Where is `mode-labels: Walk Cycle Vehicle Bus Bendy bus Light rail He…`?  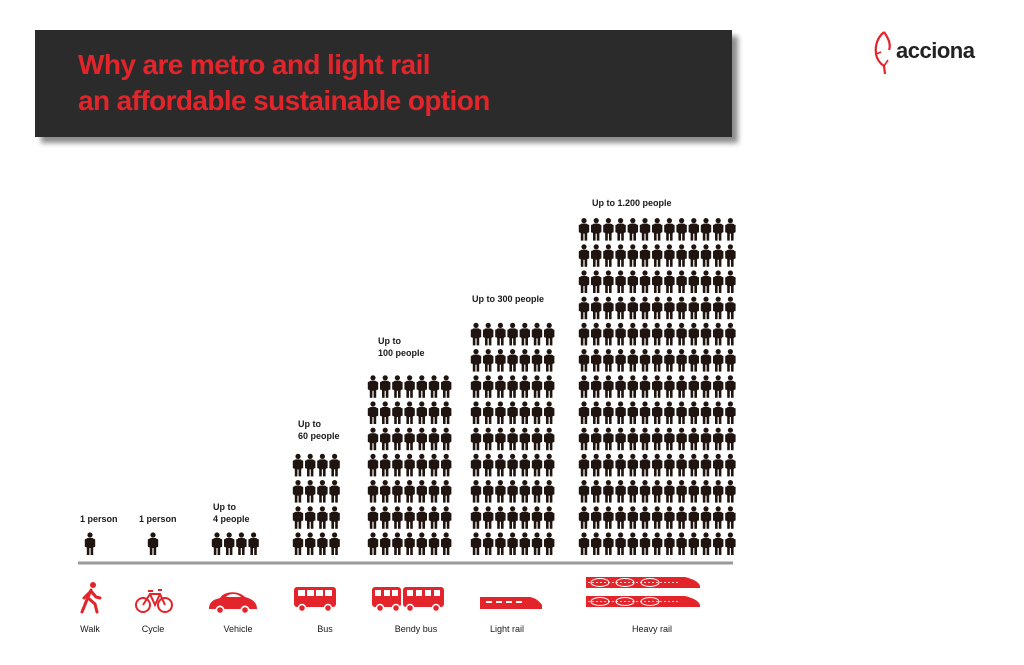
mode-labels: Walk Cycle Vehicle Bus Bendy bus Light rail He… is located at coordinates (376, 629).